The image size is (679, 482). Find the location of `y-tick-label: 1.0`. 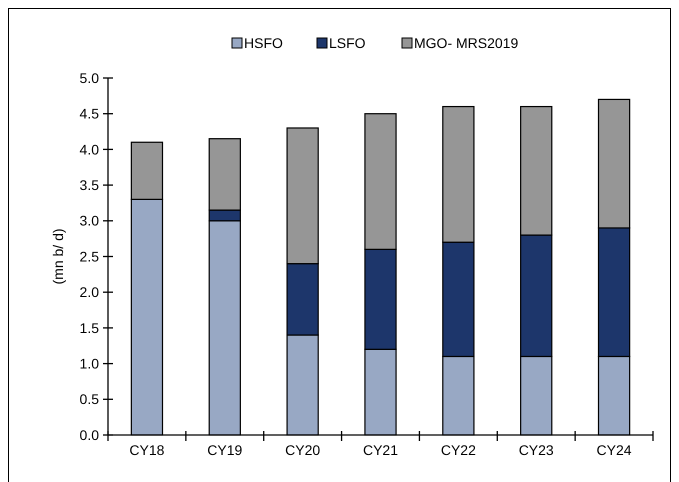

y-tick-label: 1.0 is located at coordinates (90, 364).